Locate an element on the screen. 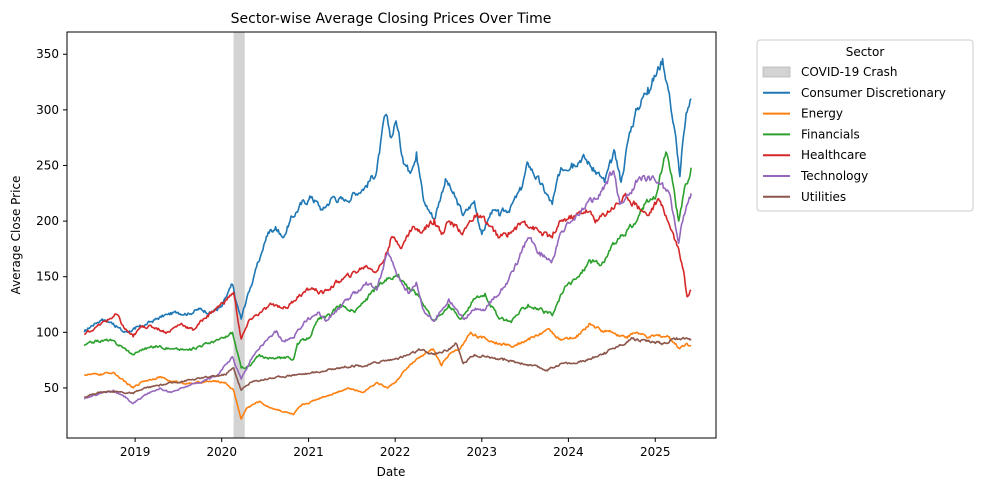 The width and height of the screenshot is (983, 494). y-tick-label-350: 350 is located at coordinates (47, 54).